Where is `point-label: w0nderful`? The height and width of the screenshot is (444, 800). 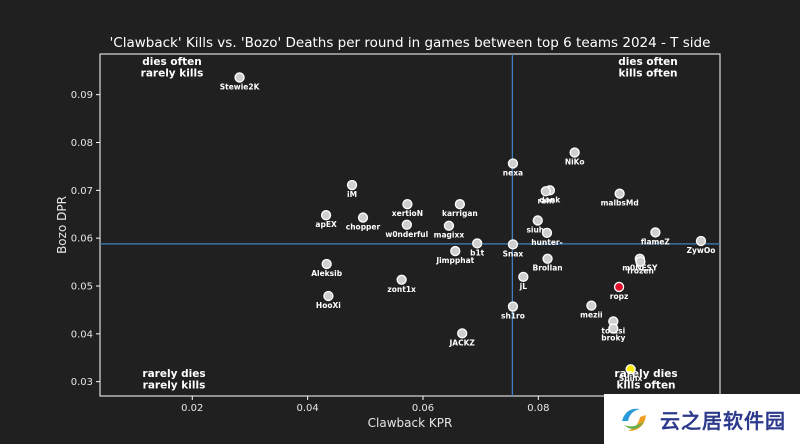 point-label: w0nderful is located at coordinates (406, 234).